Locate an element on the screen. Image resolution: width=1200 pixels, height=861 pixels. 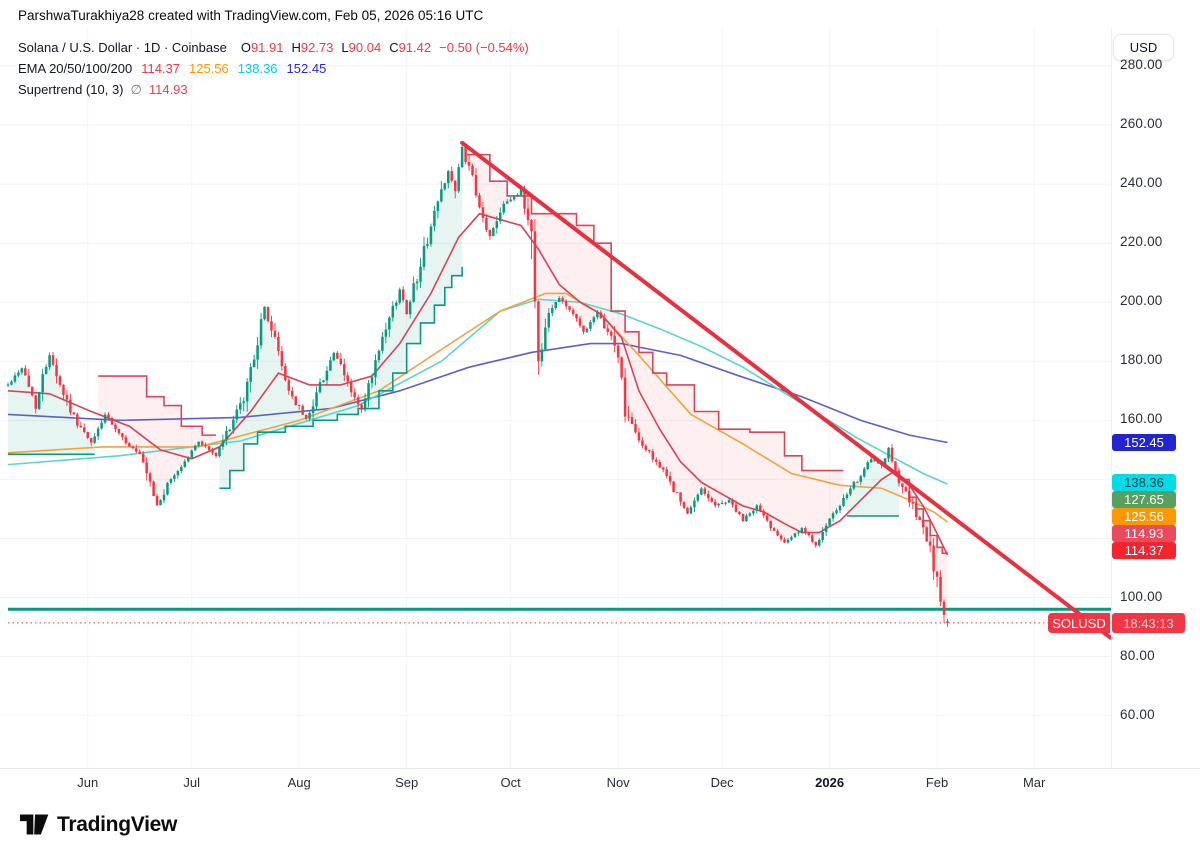
change-value: −0.50 (−0.54%) is located at coordinates (484, 47).